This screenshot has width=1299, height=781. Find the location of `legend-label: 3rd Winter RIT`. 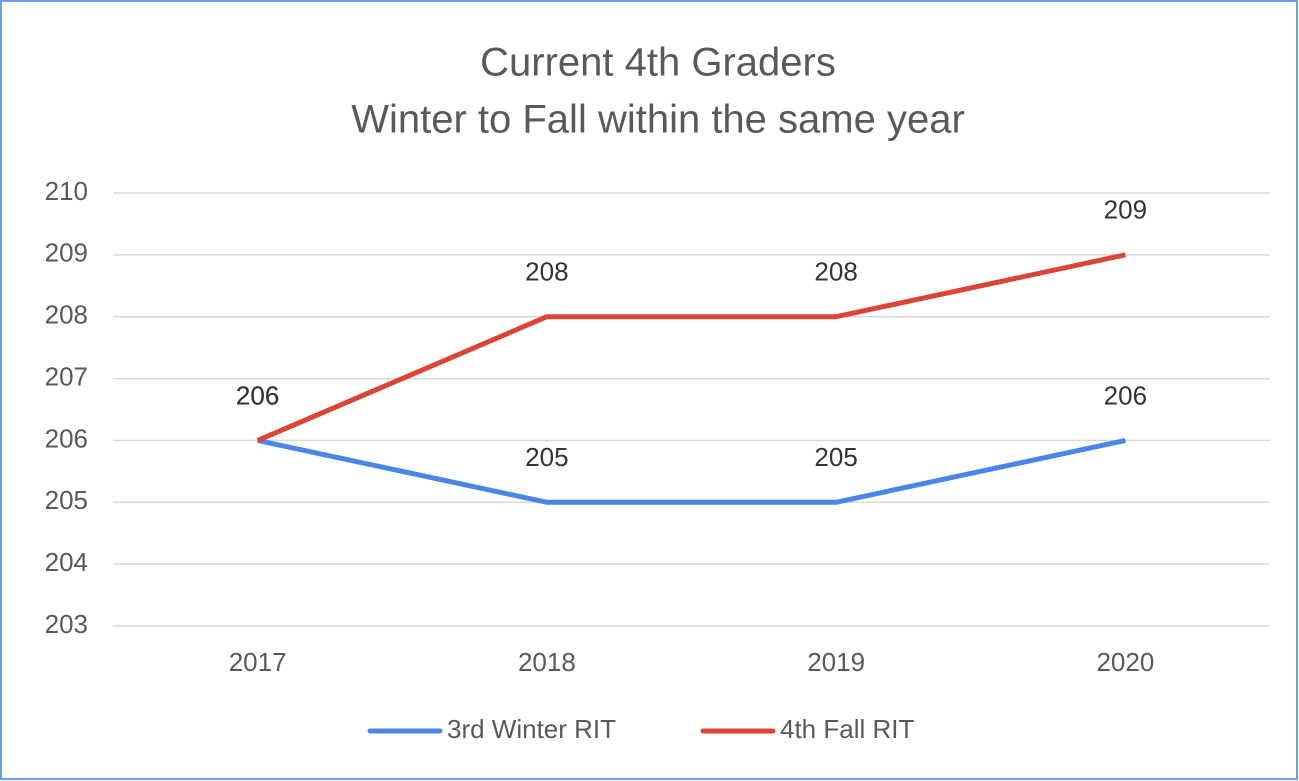

legend-label: 3rd Winter RIT is located at coordinates (531, 729).